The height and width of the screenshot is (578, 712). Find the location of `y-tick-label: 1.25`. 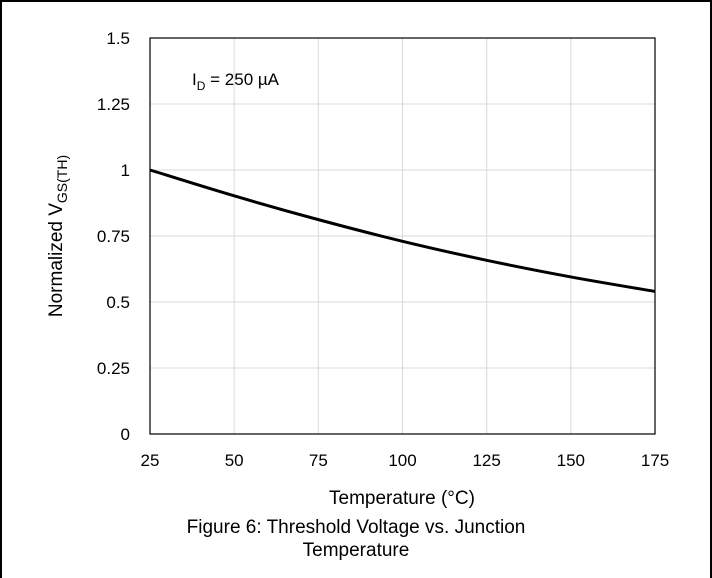

y-tick-label: 1.25 is located at coordinates (113, 104).